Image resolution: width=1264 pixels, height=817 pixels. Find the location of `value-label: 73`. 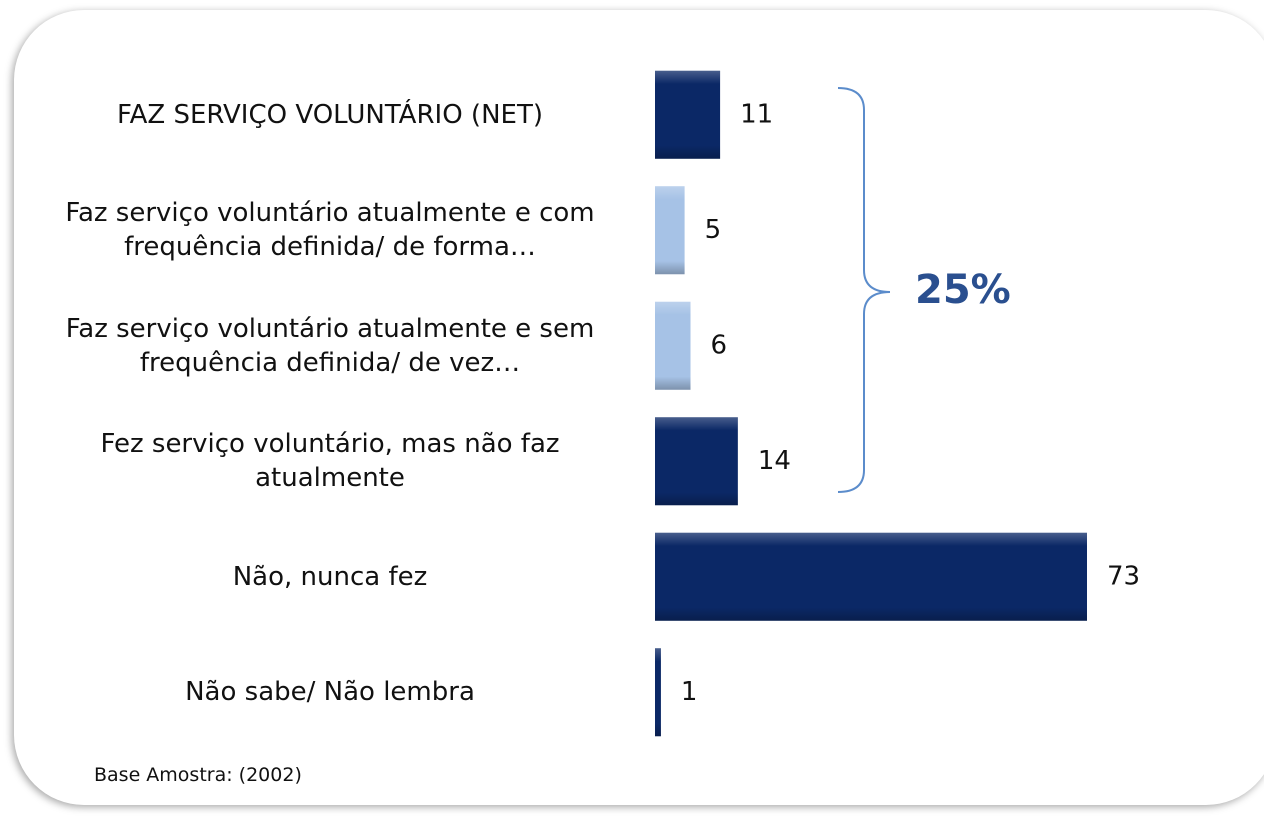

value-label: 73 is located at coordinates (1123, 576).